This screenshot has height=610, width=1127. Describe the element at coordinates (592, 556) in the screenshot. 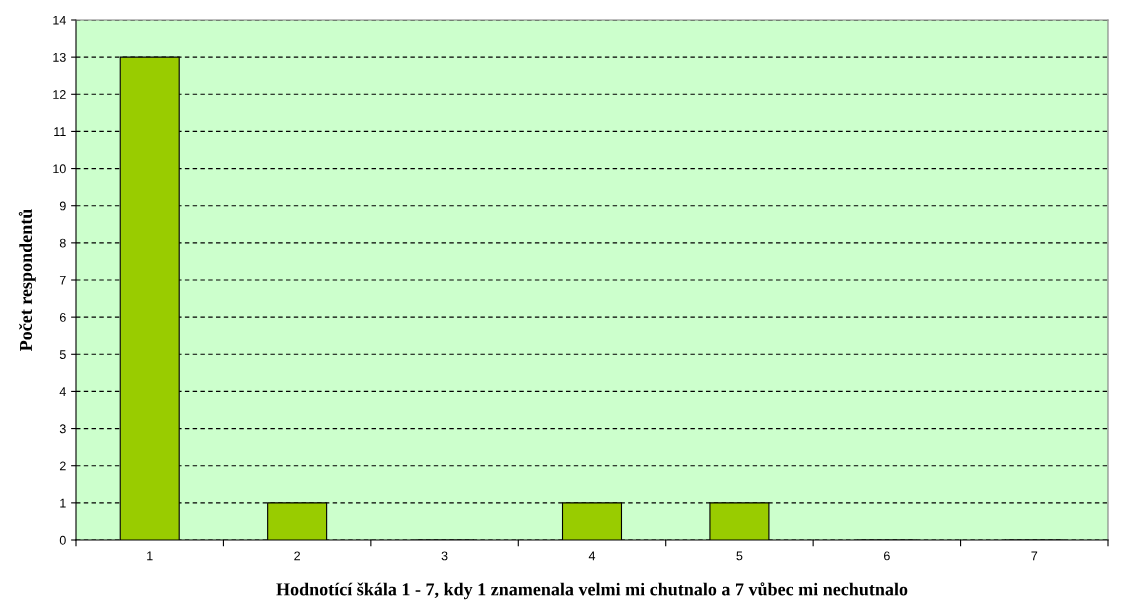

I see `x-tick-label: 4` at that location.